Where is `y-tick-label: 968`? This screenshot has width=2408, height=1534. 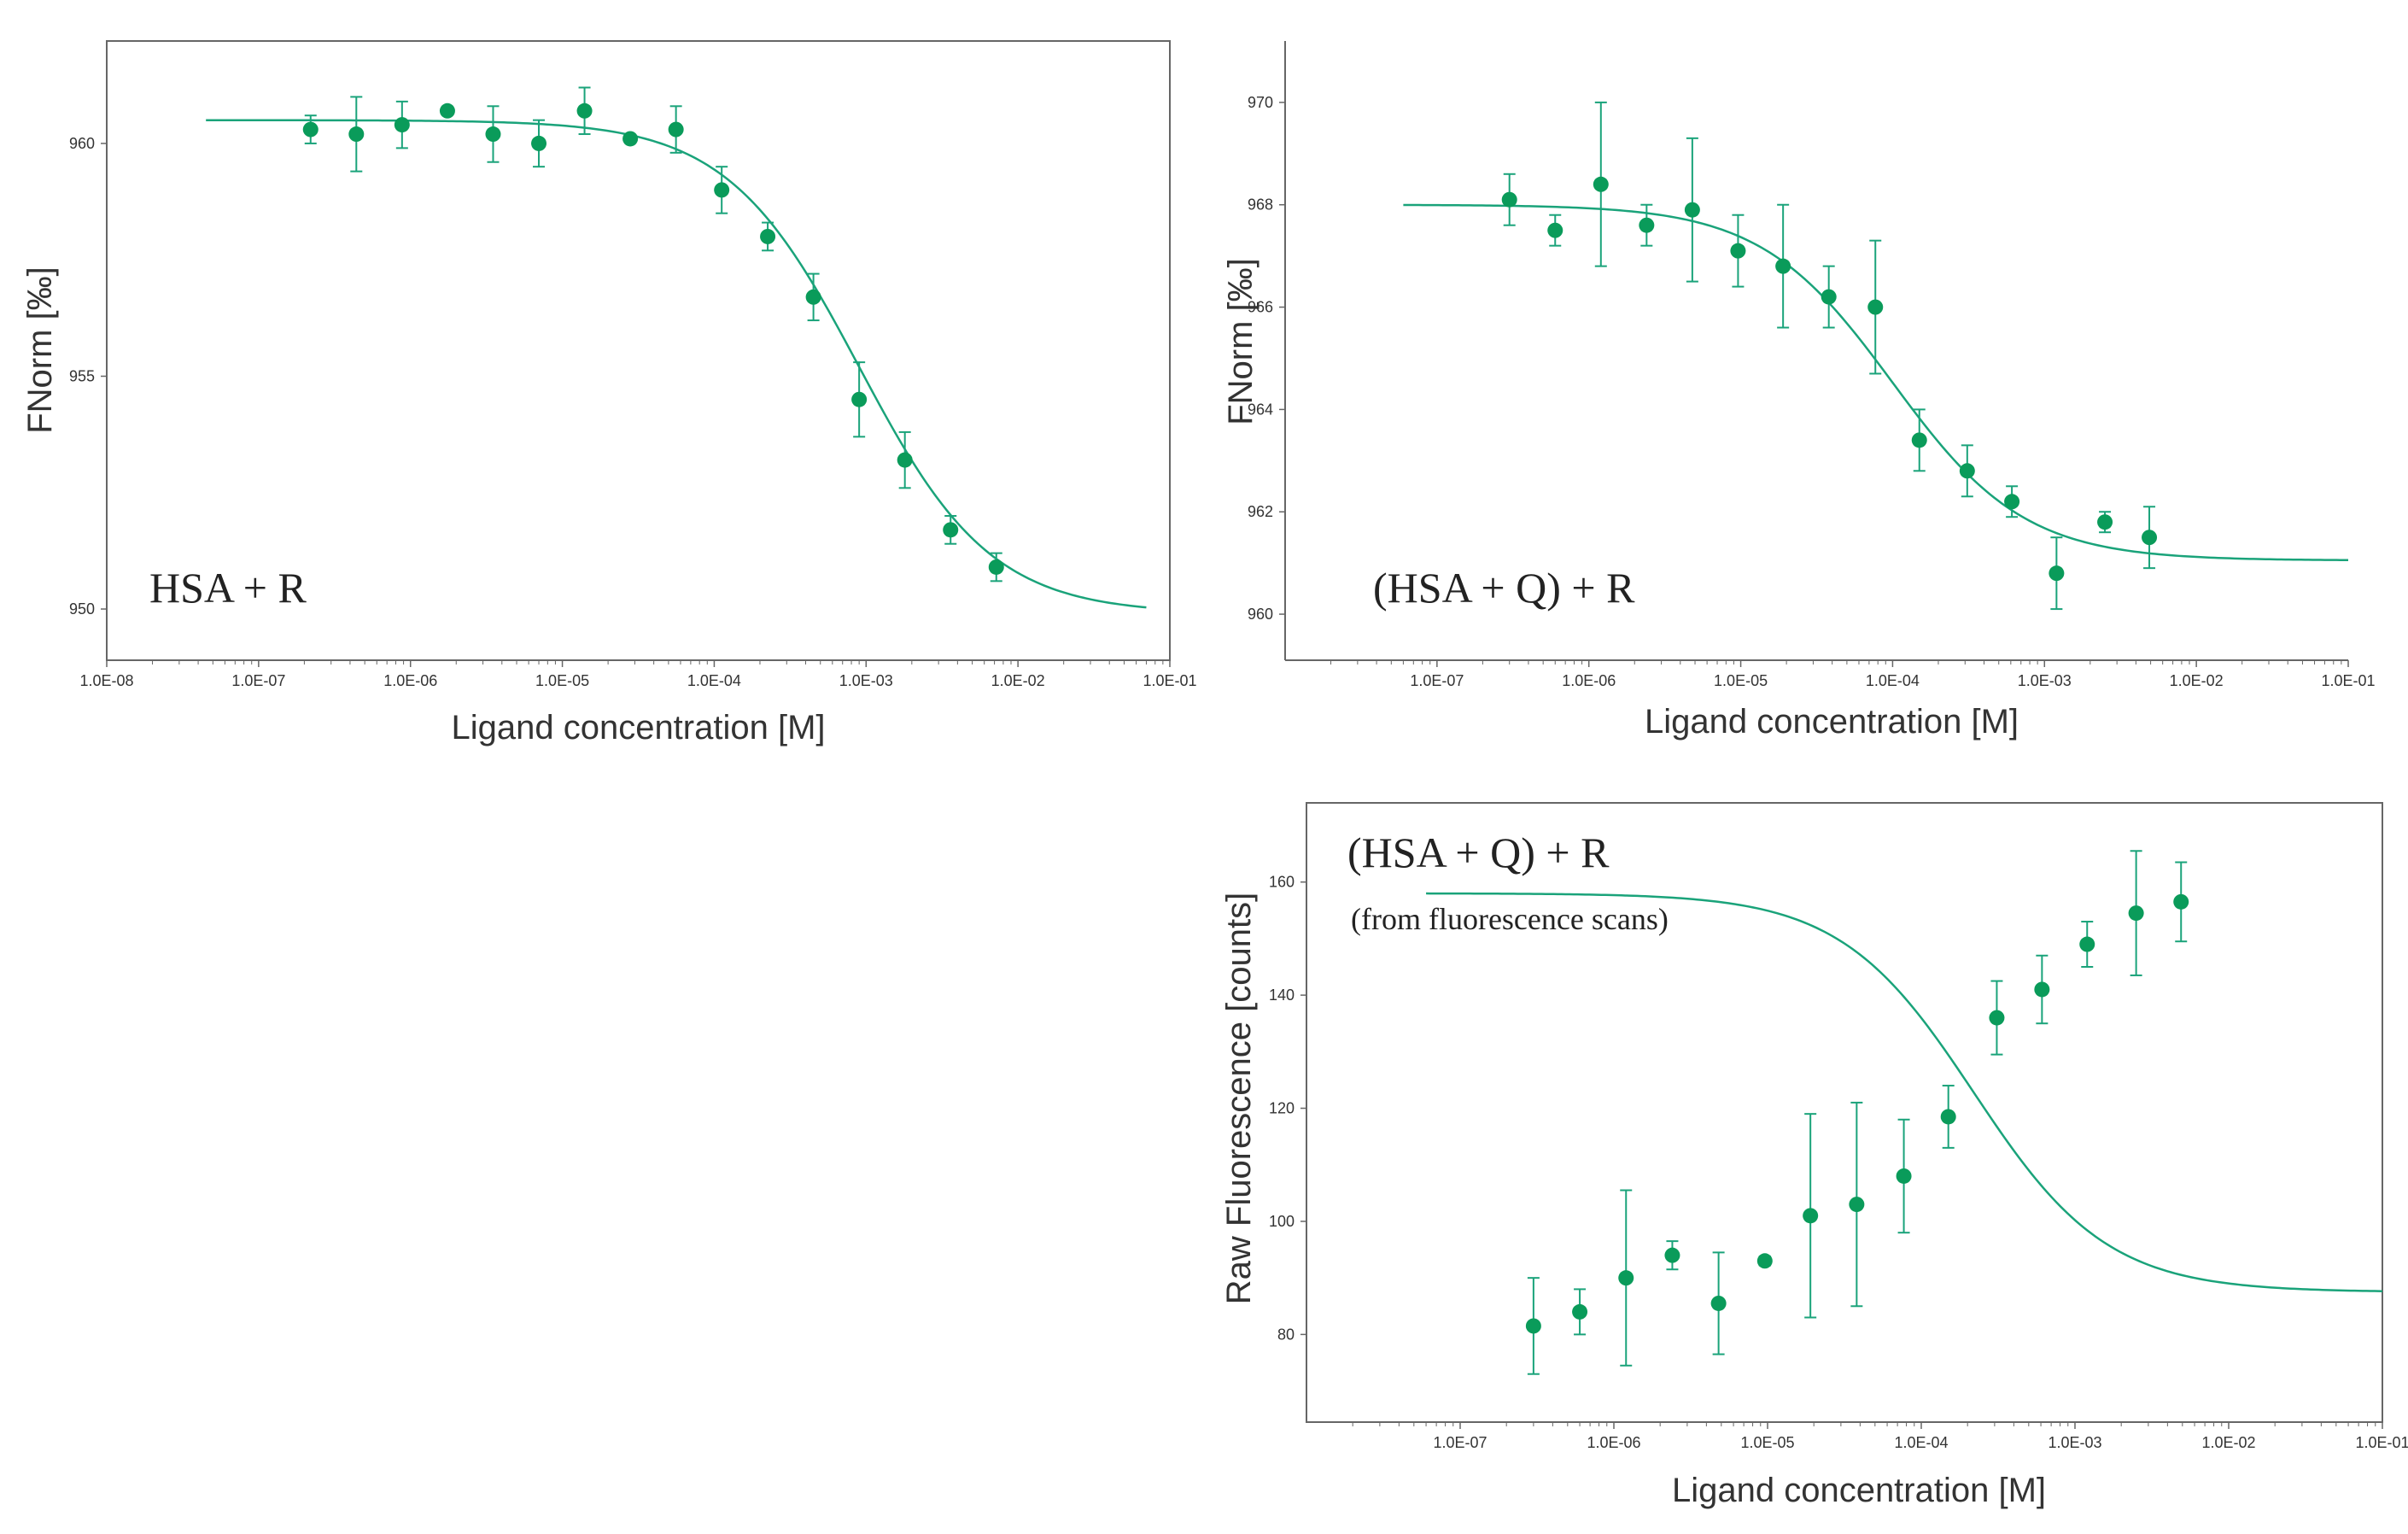 y-tick-label: 968 is located at coordinates (1260, 205).